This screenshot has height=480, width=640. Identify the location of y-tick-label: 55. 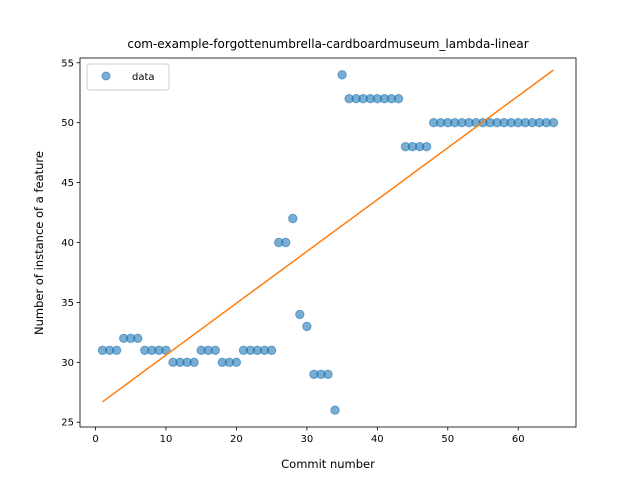
(67, 63).